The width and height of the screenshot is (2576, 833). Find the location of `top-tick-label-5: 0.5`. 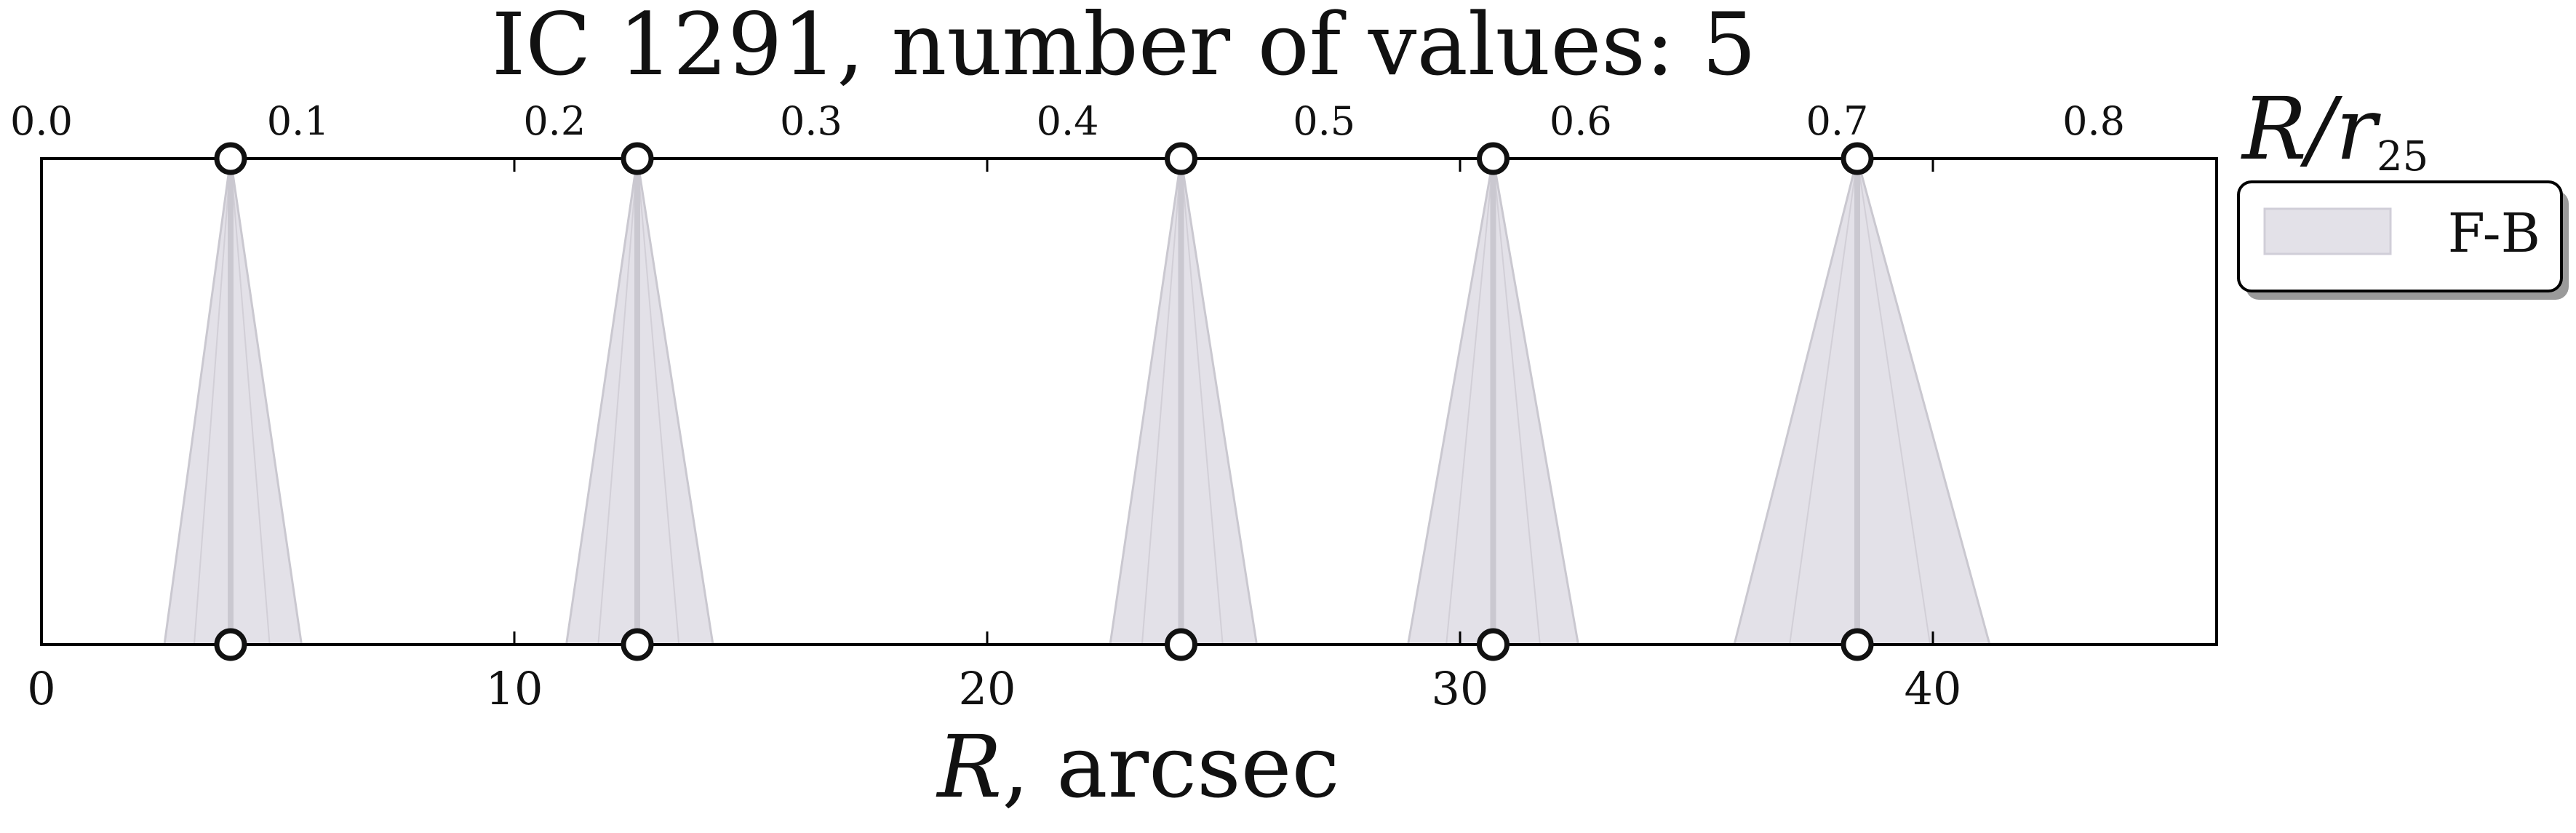

top-tick-label-5: 0.5 is located at coordinates (1324, 121).